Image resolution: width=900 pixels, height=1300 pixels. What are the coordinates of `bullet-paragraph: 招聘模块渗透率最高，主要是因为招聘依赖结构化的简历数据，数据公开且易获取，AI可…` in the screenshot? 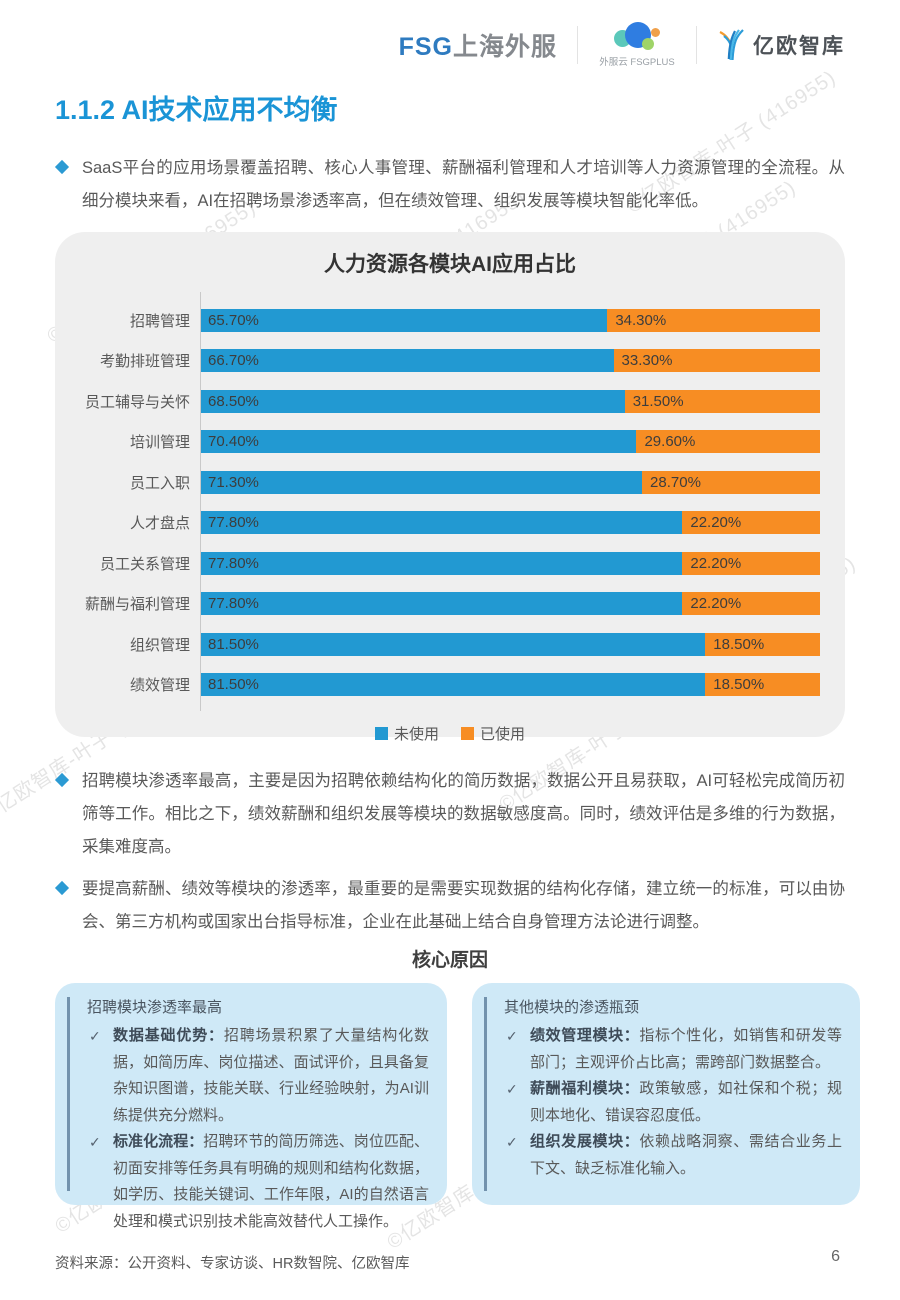 It's located at (449, 814).